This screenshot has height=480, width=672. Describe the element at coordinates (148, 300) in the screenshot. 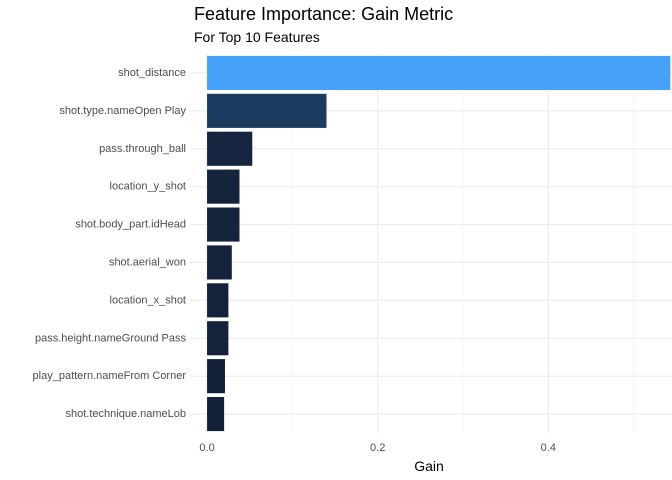

I see `y-tick-label: location_x_shot` at that location.